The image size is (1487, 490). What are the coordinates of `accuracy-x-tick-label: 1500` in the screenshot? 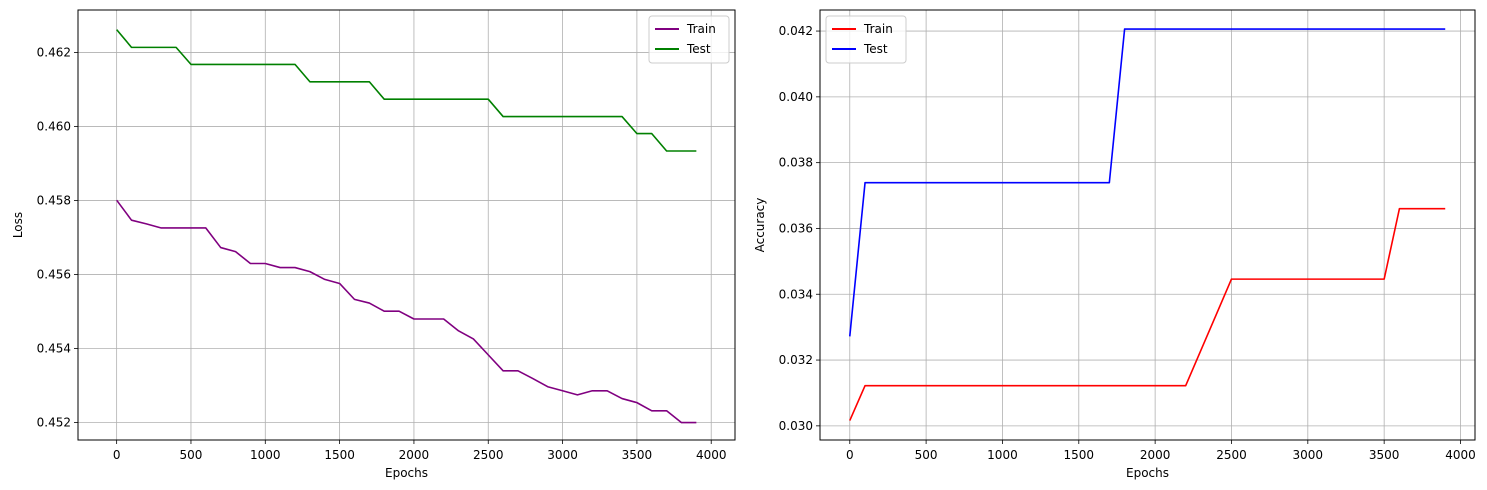 It's located at (1079, 455).